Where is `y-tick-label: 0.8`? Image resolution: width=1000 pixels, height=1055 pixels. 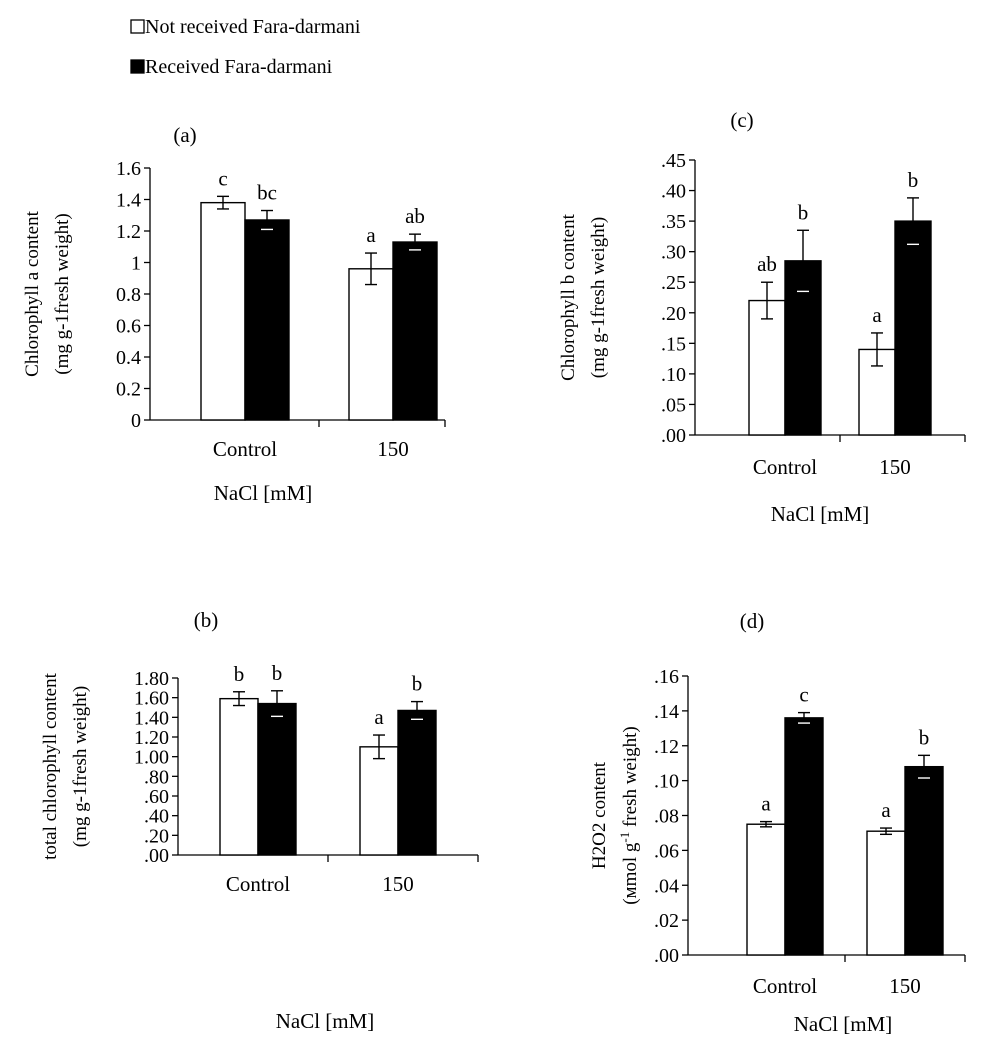 y-tick-label: 0.8 is located at coordinates (128, 295).